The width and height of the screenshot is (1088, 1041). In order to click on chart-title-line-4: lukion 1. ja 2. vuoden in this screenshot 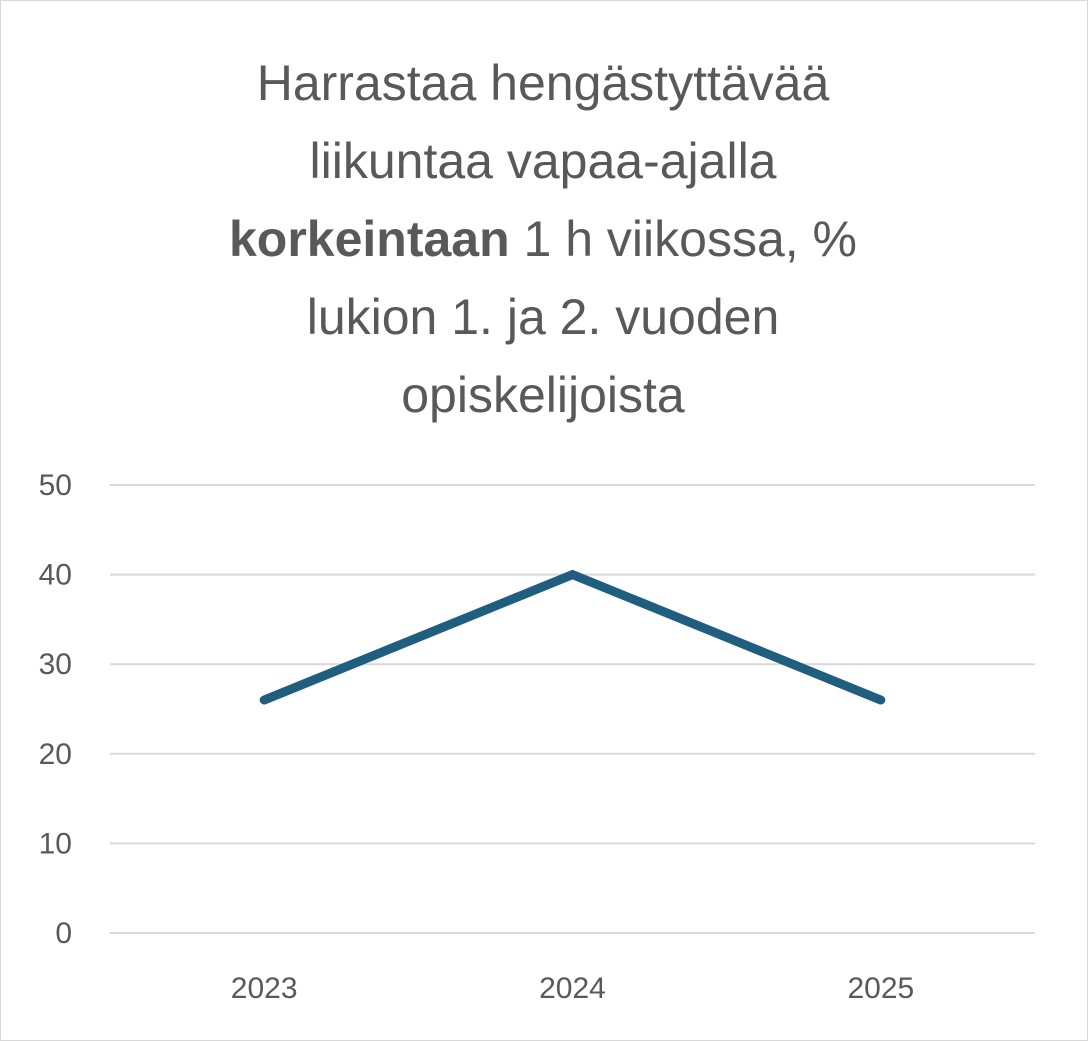, I will do `click(543, 317)`.